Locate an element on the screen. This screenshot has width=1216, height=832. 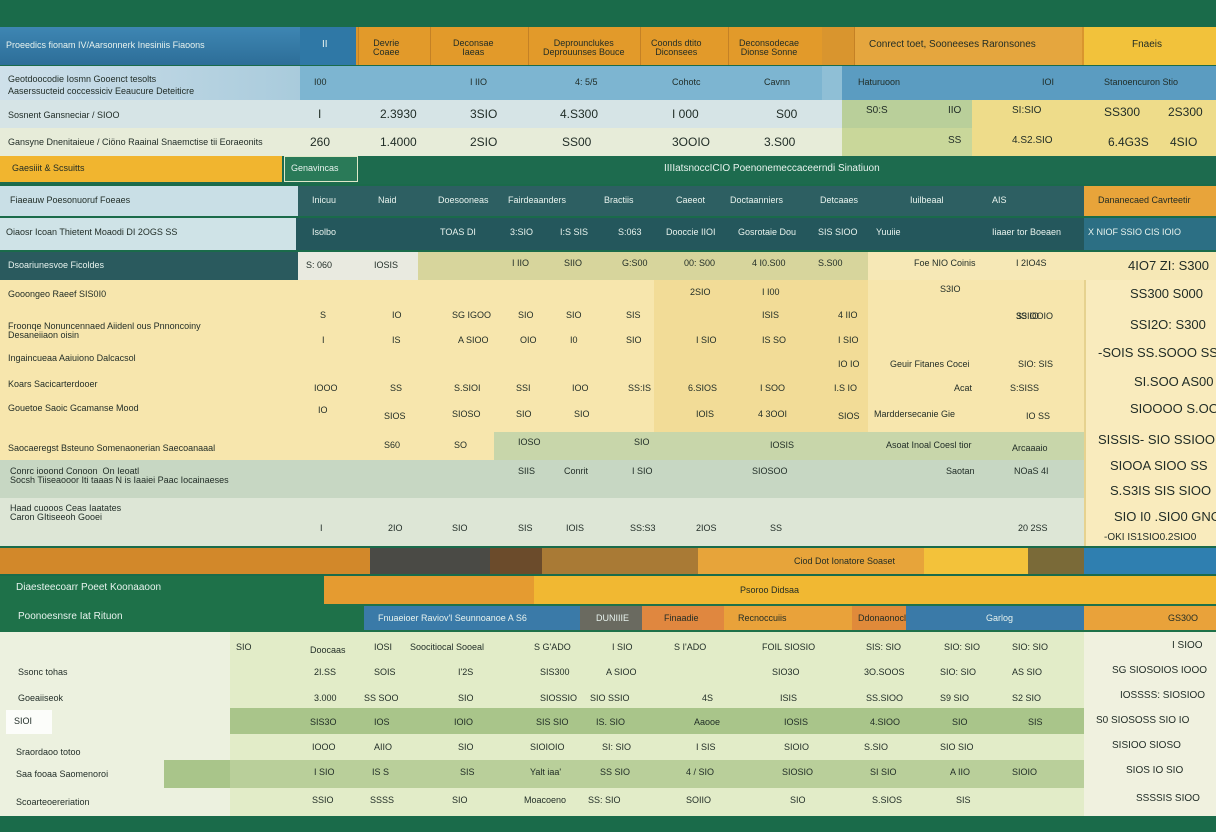
mid-cols-right is located at coordinates (1150, 201).